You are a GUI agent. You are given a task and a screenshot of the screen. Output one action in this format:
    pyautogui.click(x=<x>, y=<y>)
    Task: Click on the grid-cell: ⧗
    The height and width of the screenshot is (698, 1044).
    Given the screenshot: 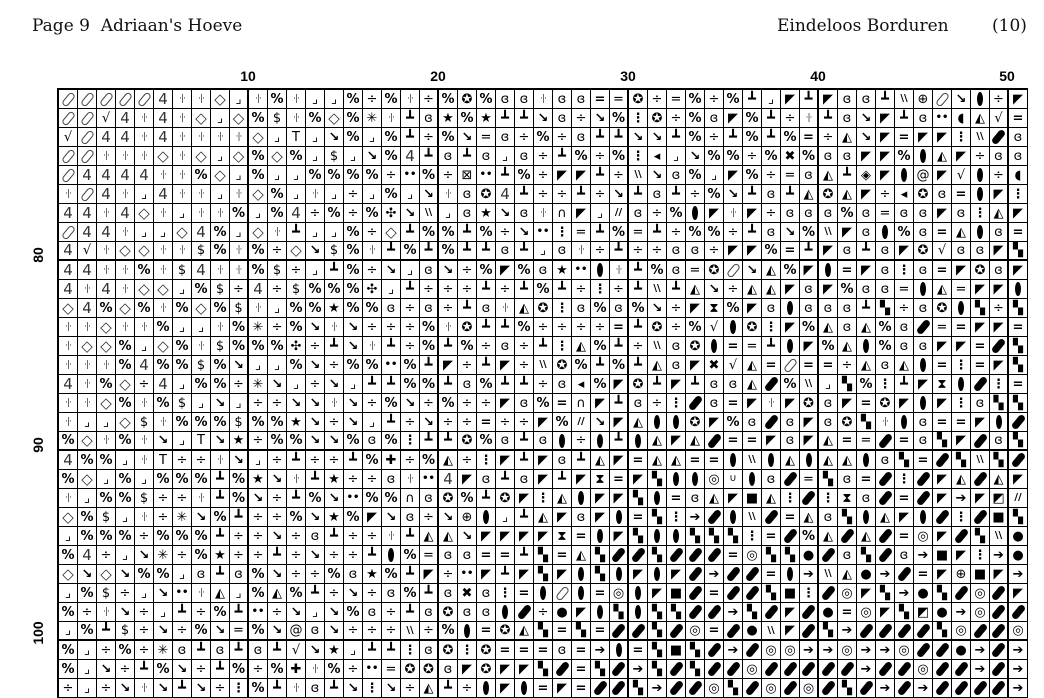 What is the action you would take?
    pyautogui.click(x=562, y=536)
    